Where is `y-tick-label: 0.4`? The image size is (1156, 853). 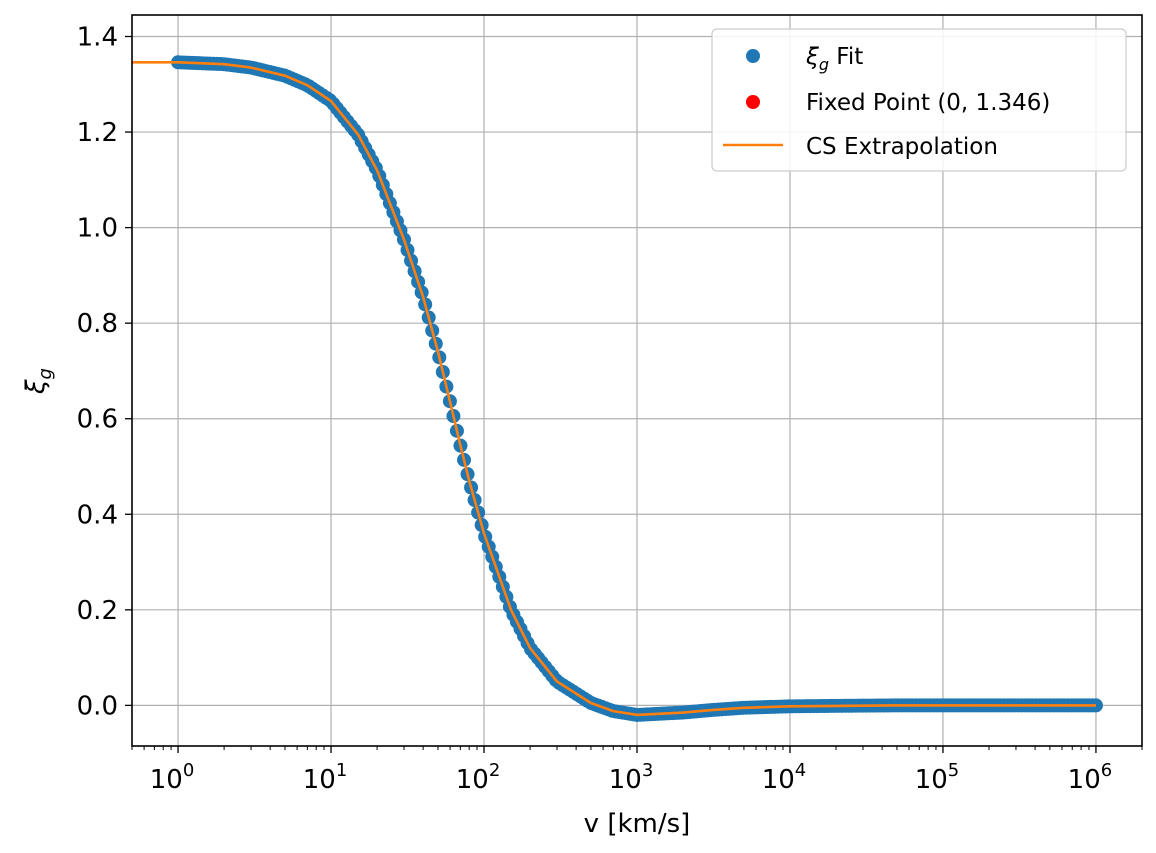
y-tick-label: 0.4 is located at coordinates (97, 515).